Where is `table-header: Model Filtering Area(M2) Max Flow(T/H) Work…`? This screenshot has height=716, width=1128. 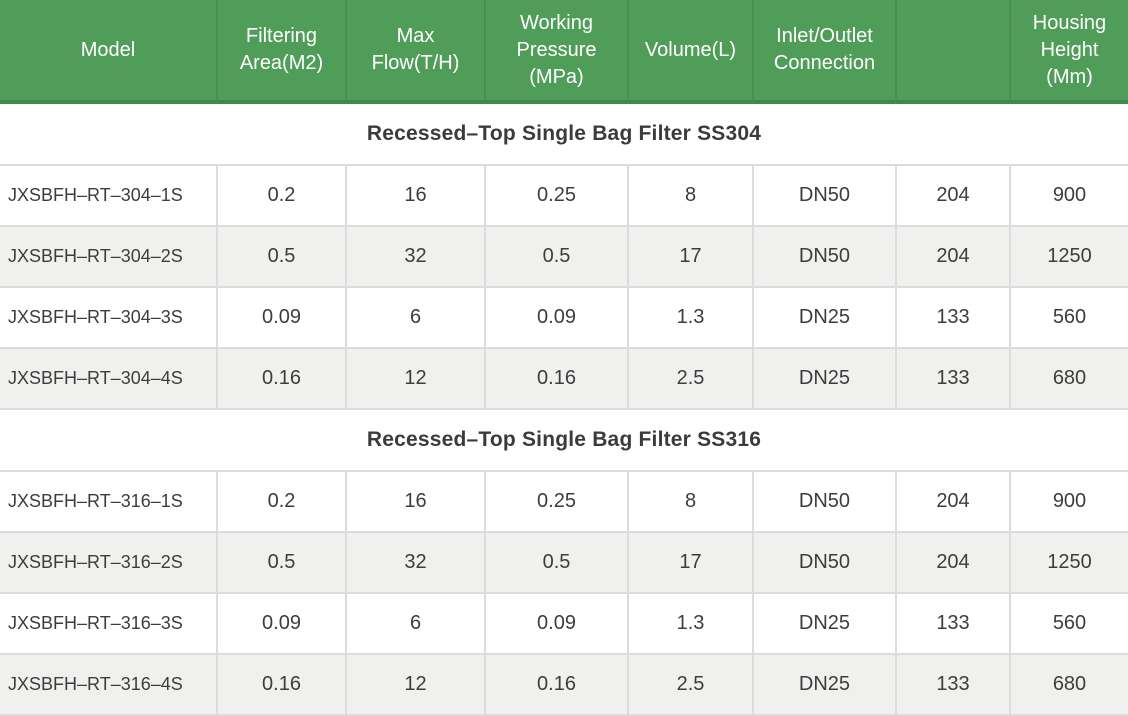
table-header: Model Filtering Area(M2) Max Flow(T/H) Work… is located at coordinates (564, 52).